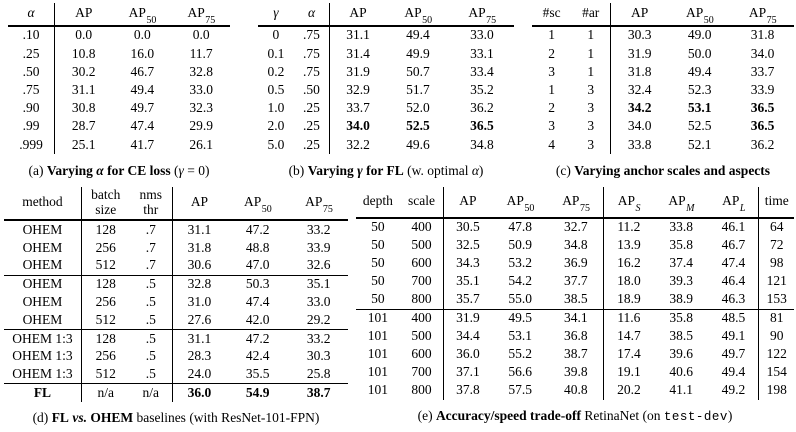 The height and width of the screenshot is (432, 796). Describe the element at coordinates (378, 281) in the screenshot. I see `table-cell: 50` at that location.